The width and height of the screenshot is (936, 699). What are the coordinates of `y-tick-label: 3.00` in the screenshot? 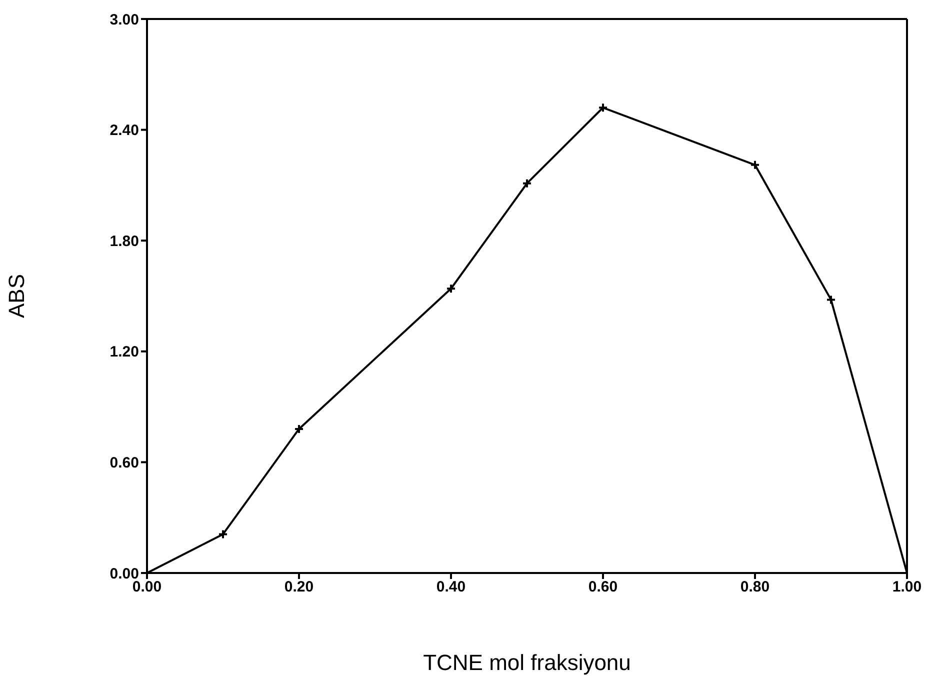 It's located at (124, 19).